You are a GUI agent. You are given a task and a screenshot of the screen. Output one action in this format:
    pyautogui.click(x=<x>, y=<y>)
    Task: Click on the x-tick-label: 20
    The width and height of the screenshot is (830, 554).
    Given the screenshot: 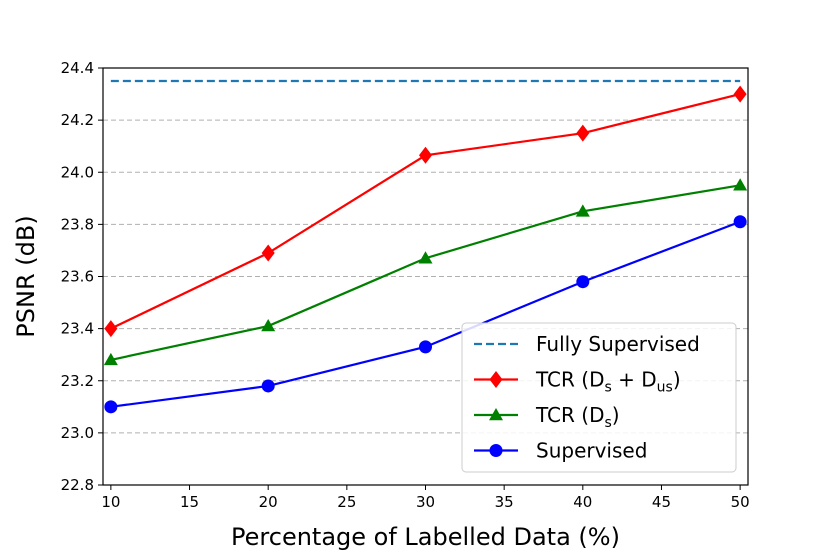 What is the action you would take?
    pyautogui.click(x=268, y=502)
    